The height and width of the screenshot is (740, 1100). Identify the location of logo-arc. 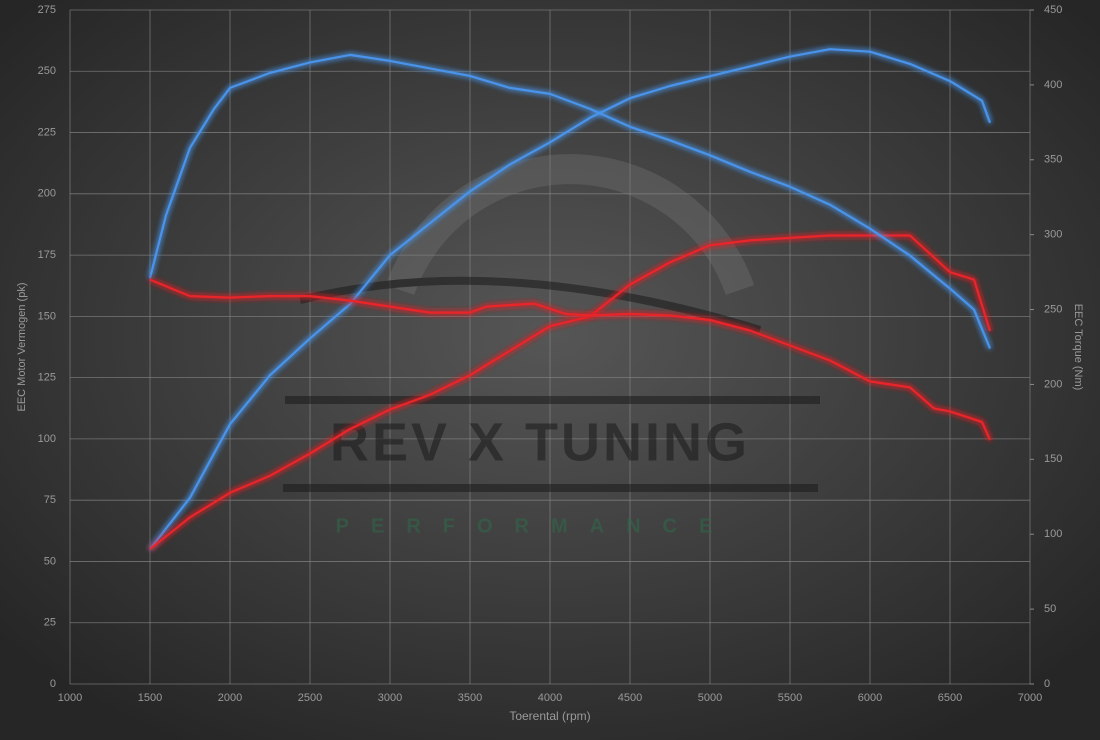
(570, 224).